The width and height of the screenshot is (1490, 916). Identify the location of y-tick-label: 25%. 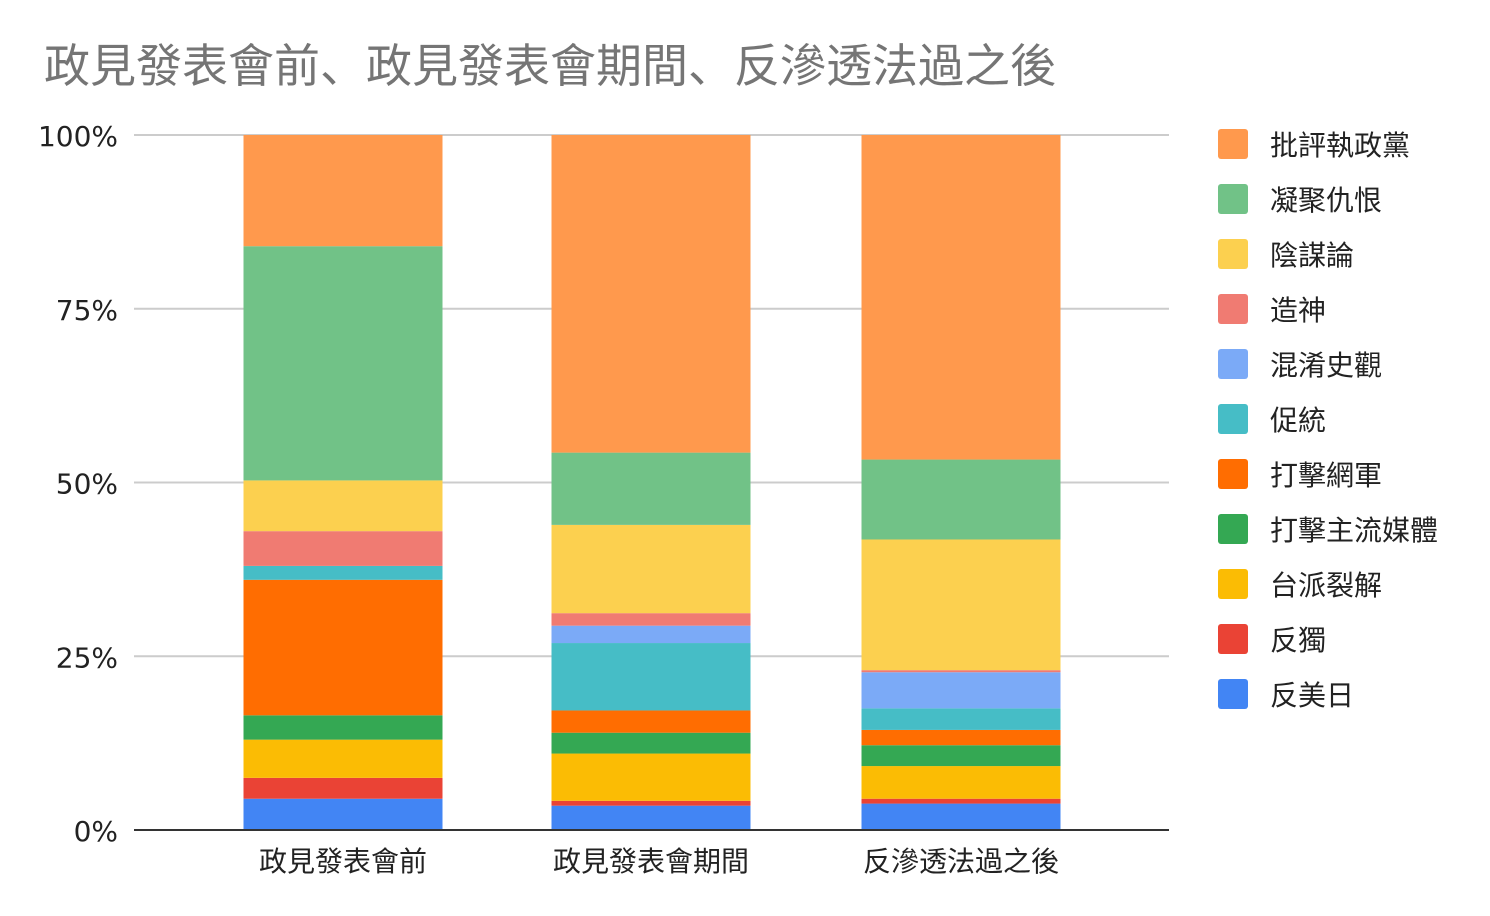
(87, 657).